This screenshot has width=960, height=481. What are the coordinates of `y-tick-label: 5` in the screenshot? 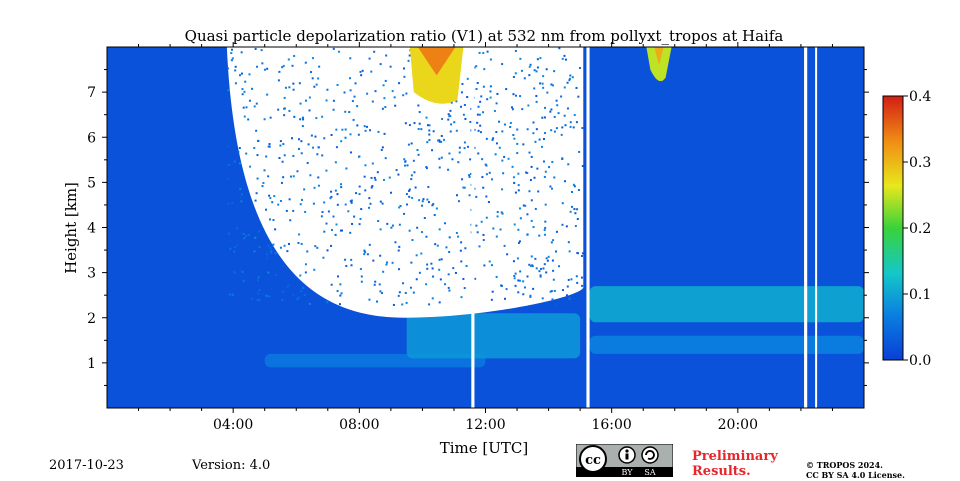 It's located at (91, 183).